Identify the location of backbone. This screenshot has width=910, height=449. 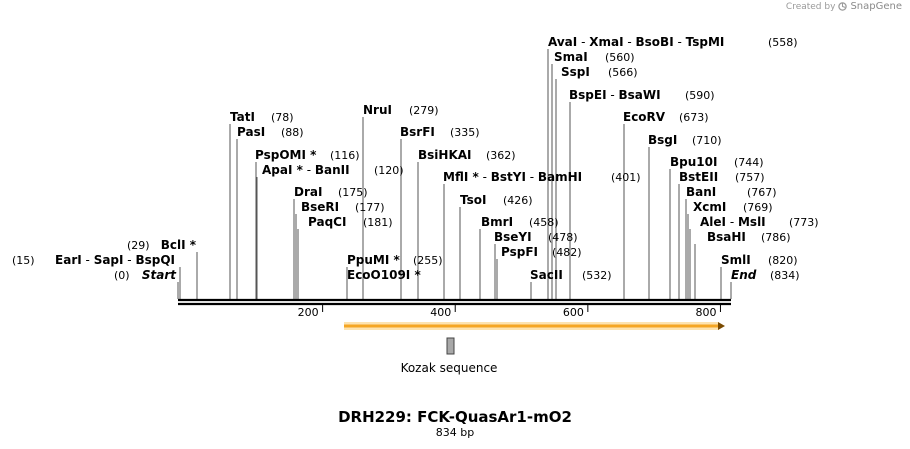
(454, 302).